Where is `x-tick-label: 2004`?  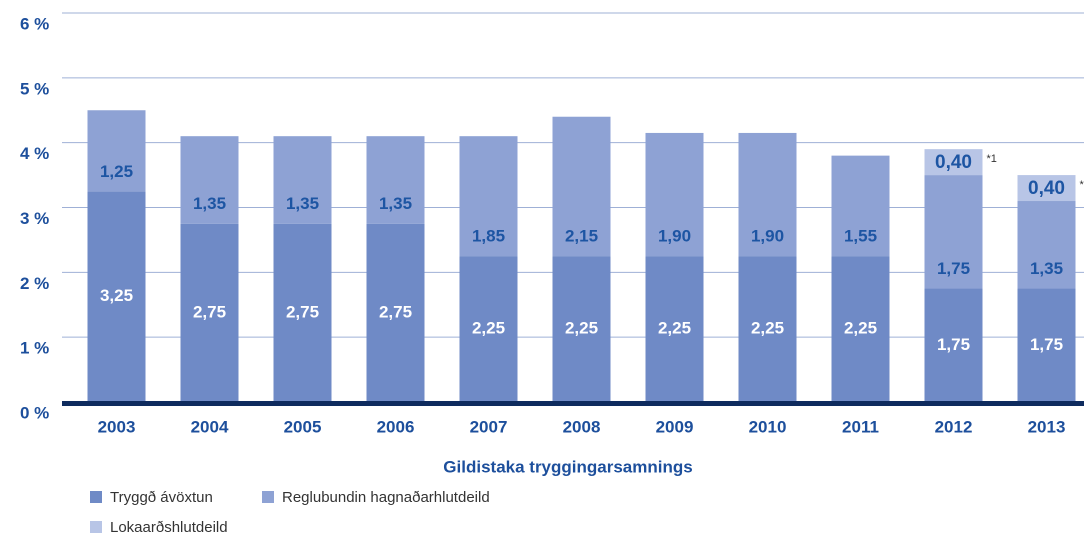 x-tick-label: 2004 is located at coordinates (210, 426).